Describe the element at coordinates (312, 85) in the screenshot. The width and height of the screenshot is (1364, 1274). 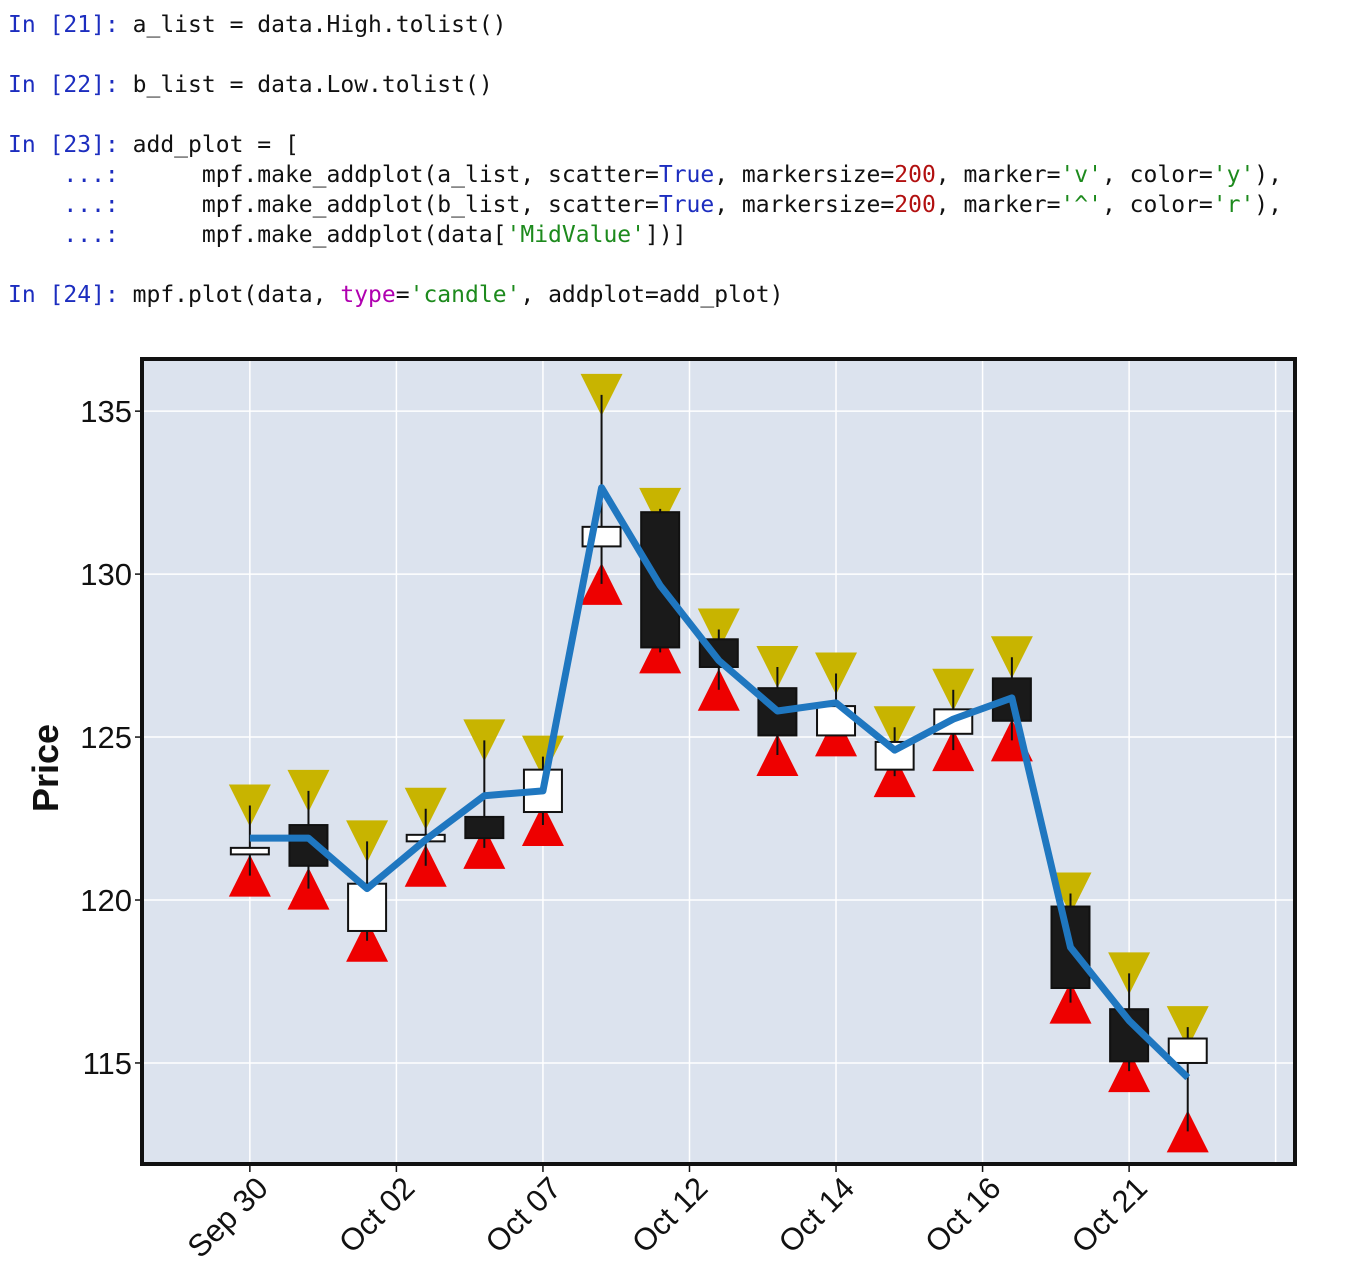
I see `code-token-txt: b_list = data.Low.tolist()` at that location.